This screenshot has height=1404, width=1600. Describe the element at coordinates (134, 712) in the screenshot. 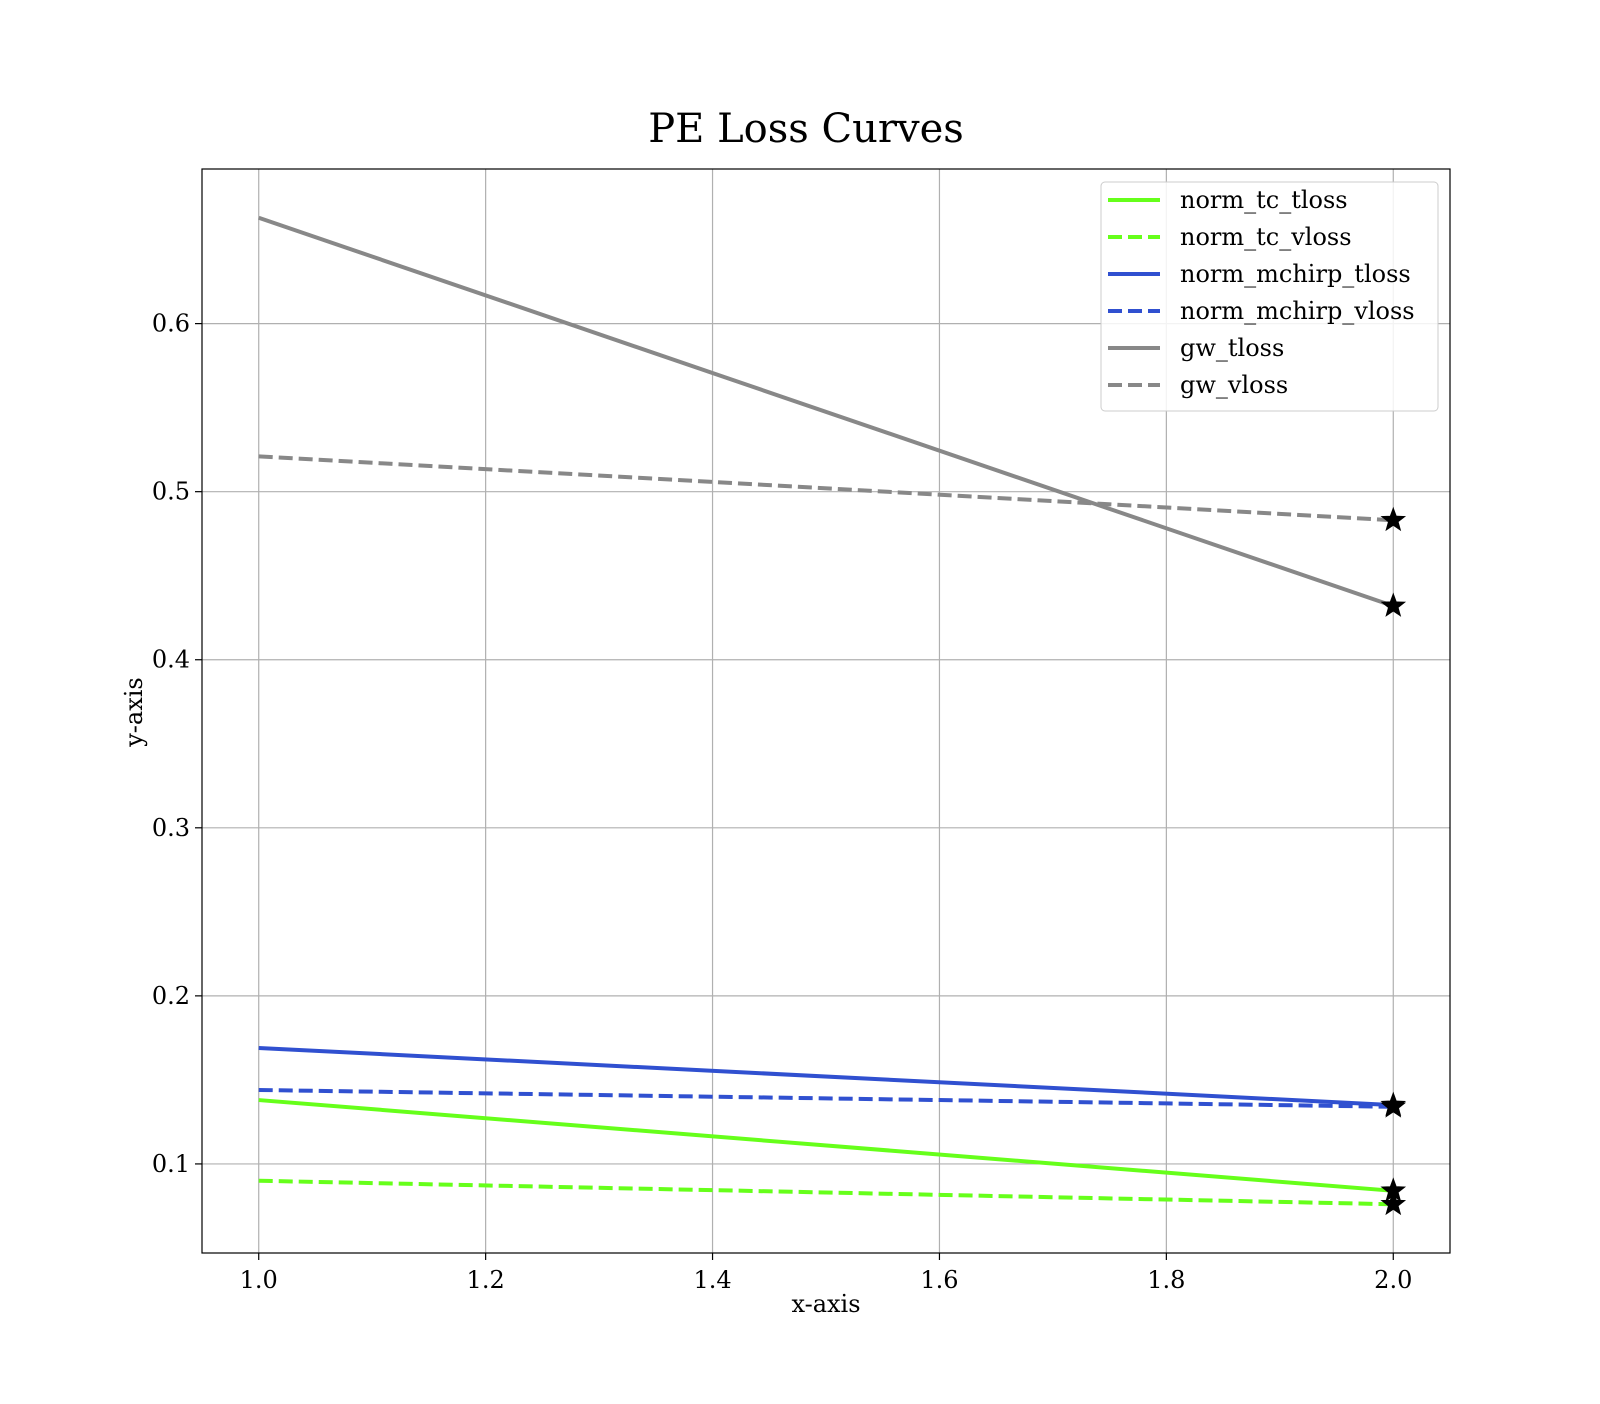

I see `y-axis-label: y-axis` at that location.